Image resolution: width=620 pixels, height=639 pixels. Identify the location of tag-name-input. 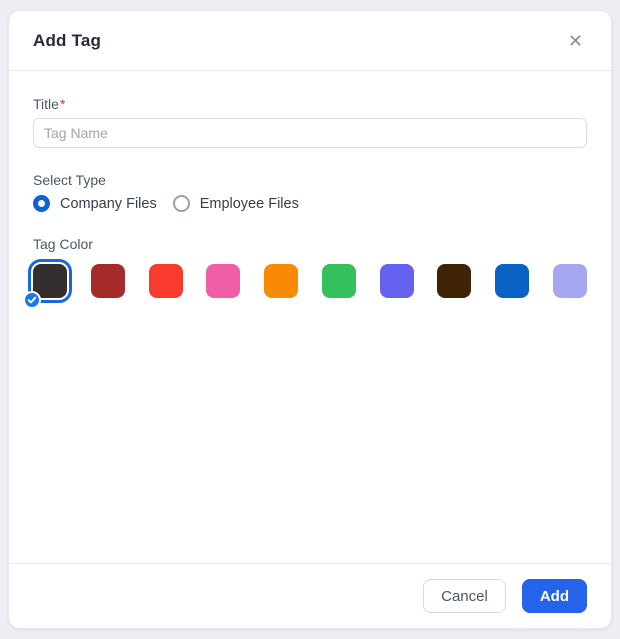
(310, 133).